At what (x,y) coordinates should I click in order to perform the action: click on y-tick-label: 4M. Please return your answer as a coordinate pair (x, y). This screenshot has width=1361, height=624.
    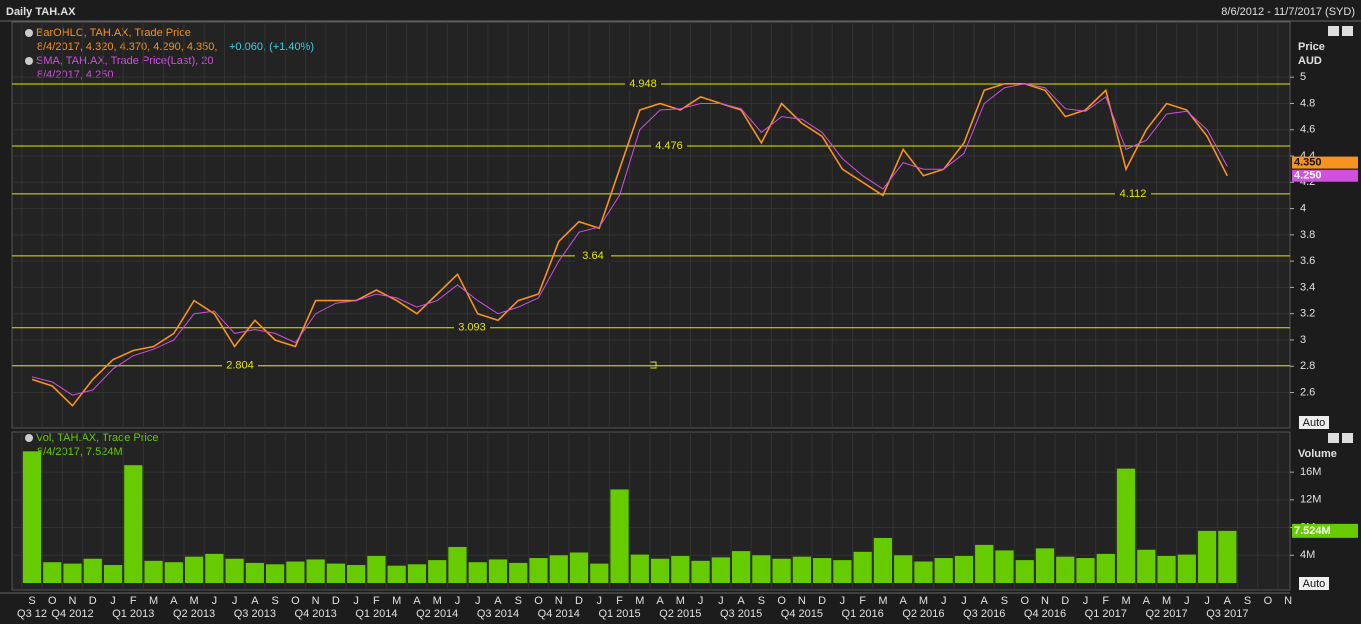
    Looking at the image, I should click on (1307, 555).